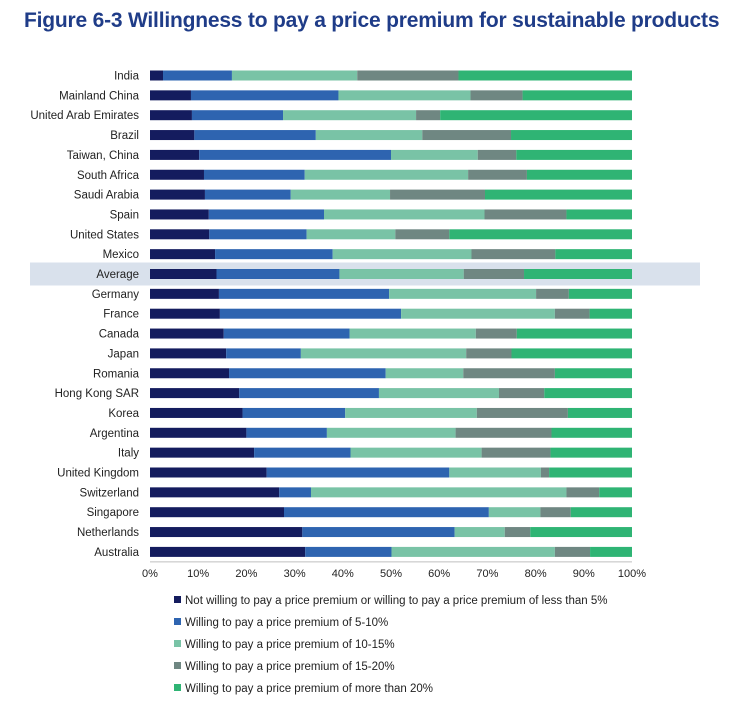 This screenshot has height=712, width=748. What do you see at coordinates (115, 434) in the screenshot?
I see `category-label: Argentina` at bounding box center [115, 434].